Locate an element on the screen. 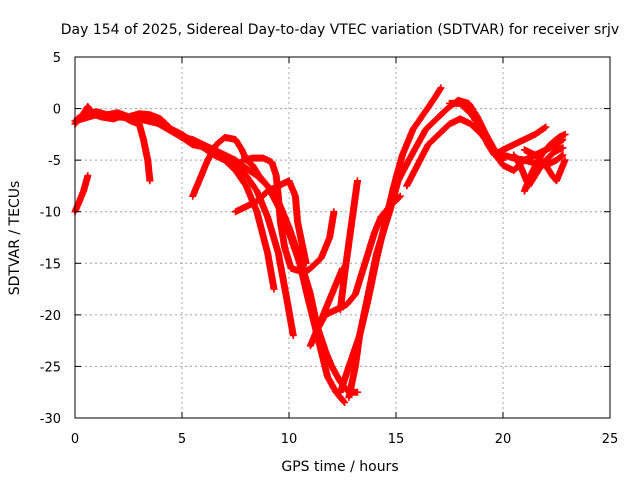  y-tick-label: 5 is located at coordinates (57, 58).